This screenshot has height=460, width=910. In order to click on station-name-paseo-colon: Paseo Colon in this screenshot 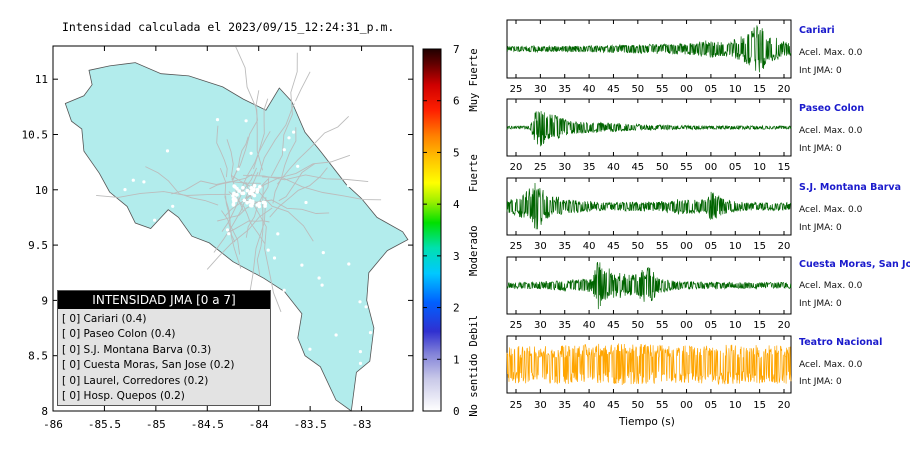, I will do `click(832, 108)`.